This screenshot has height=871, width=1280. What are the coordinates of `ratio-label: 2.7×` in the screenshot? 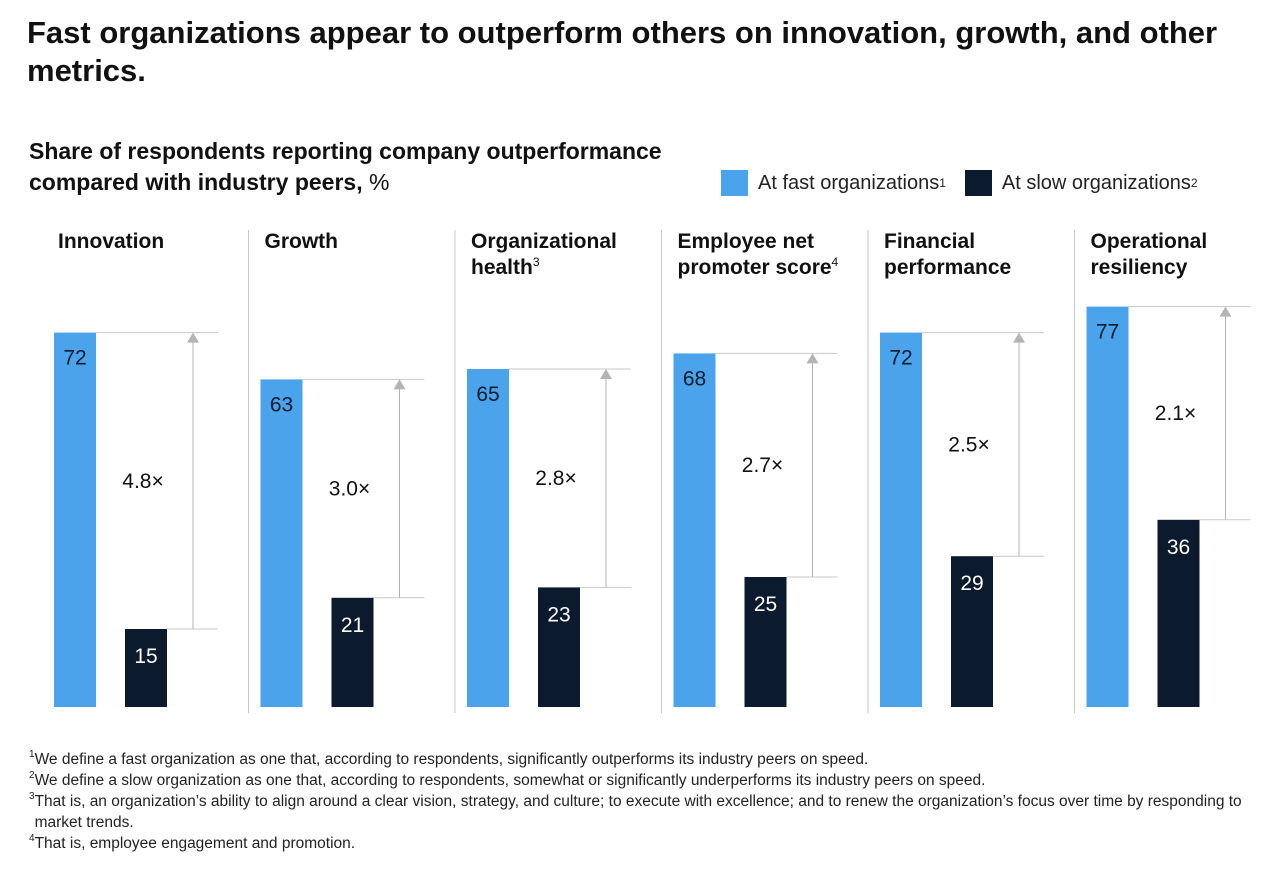 It's located at (762, 465).